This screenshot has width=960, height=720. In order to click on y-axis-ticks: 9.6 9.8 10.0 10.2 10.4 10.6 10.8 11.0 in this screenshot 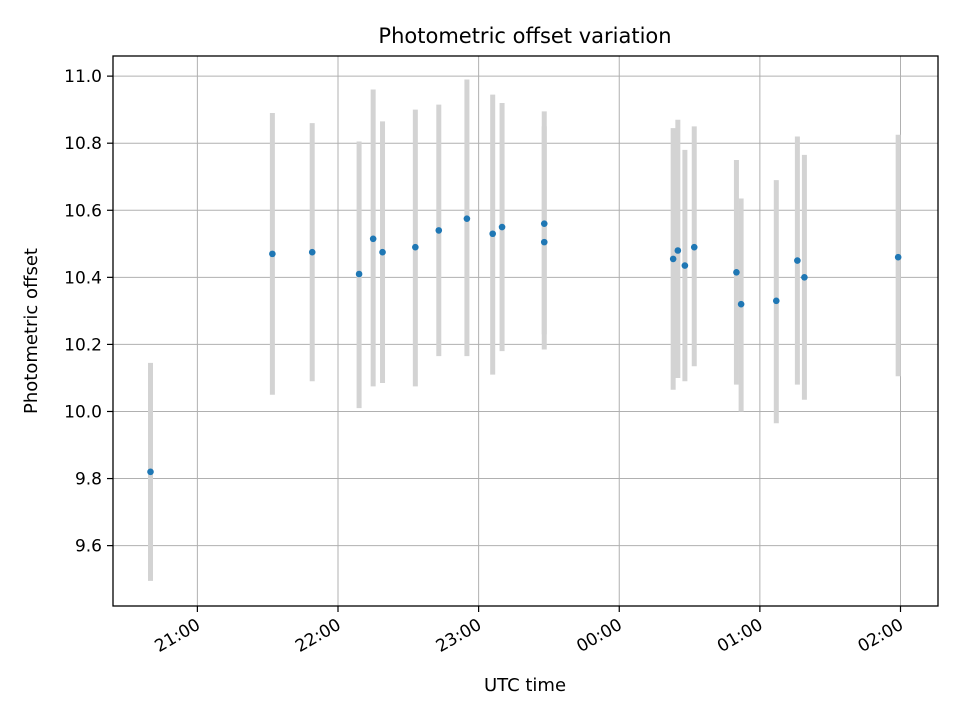, I will do `click(88, 312)`.